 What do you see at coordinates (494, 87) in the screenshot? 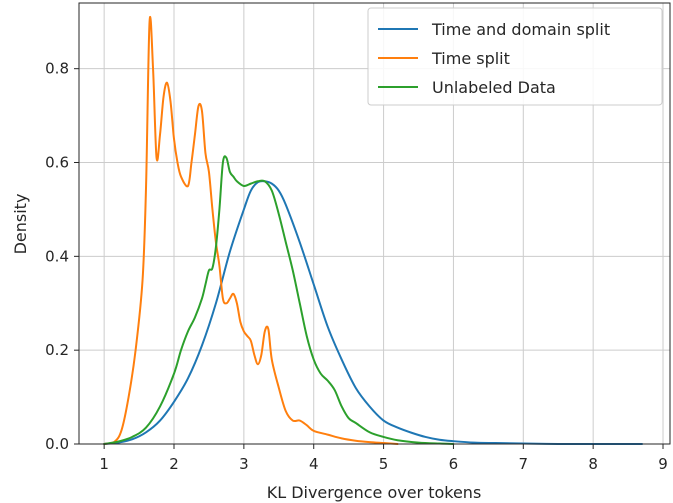
I see `legend-label-unlabeled-data: Unlabeled Data` at bounding box center [494, 87].